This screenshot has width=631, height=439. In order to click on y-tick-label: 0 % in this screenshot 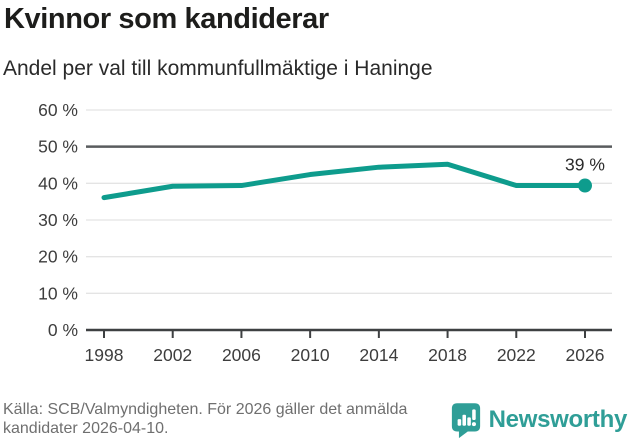, I will do `click(63, 330)`.